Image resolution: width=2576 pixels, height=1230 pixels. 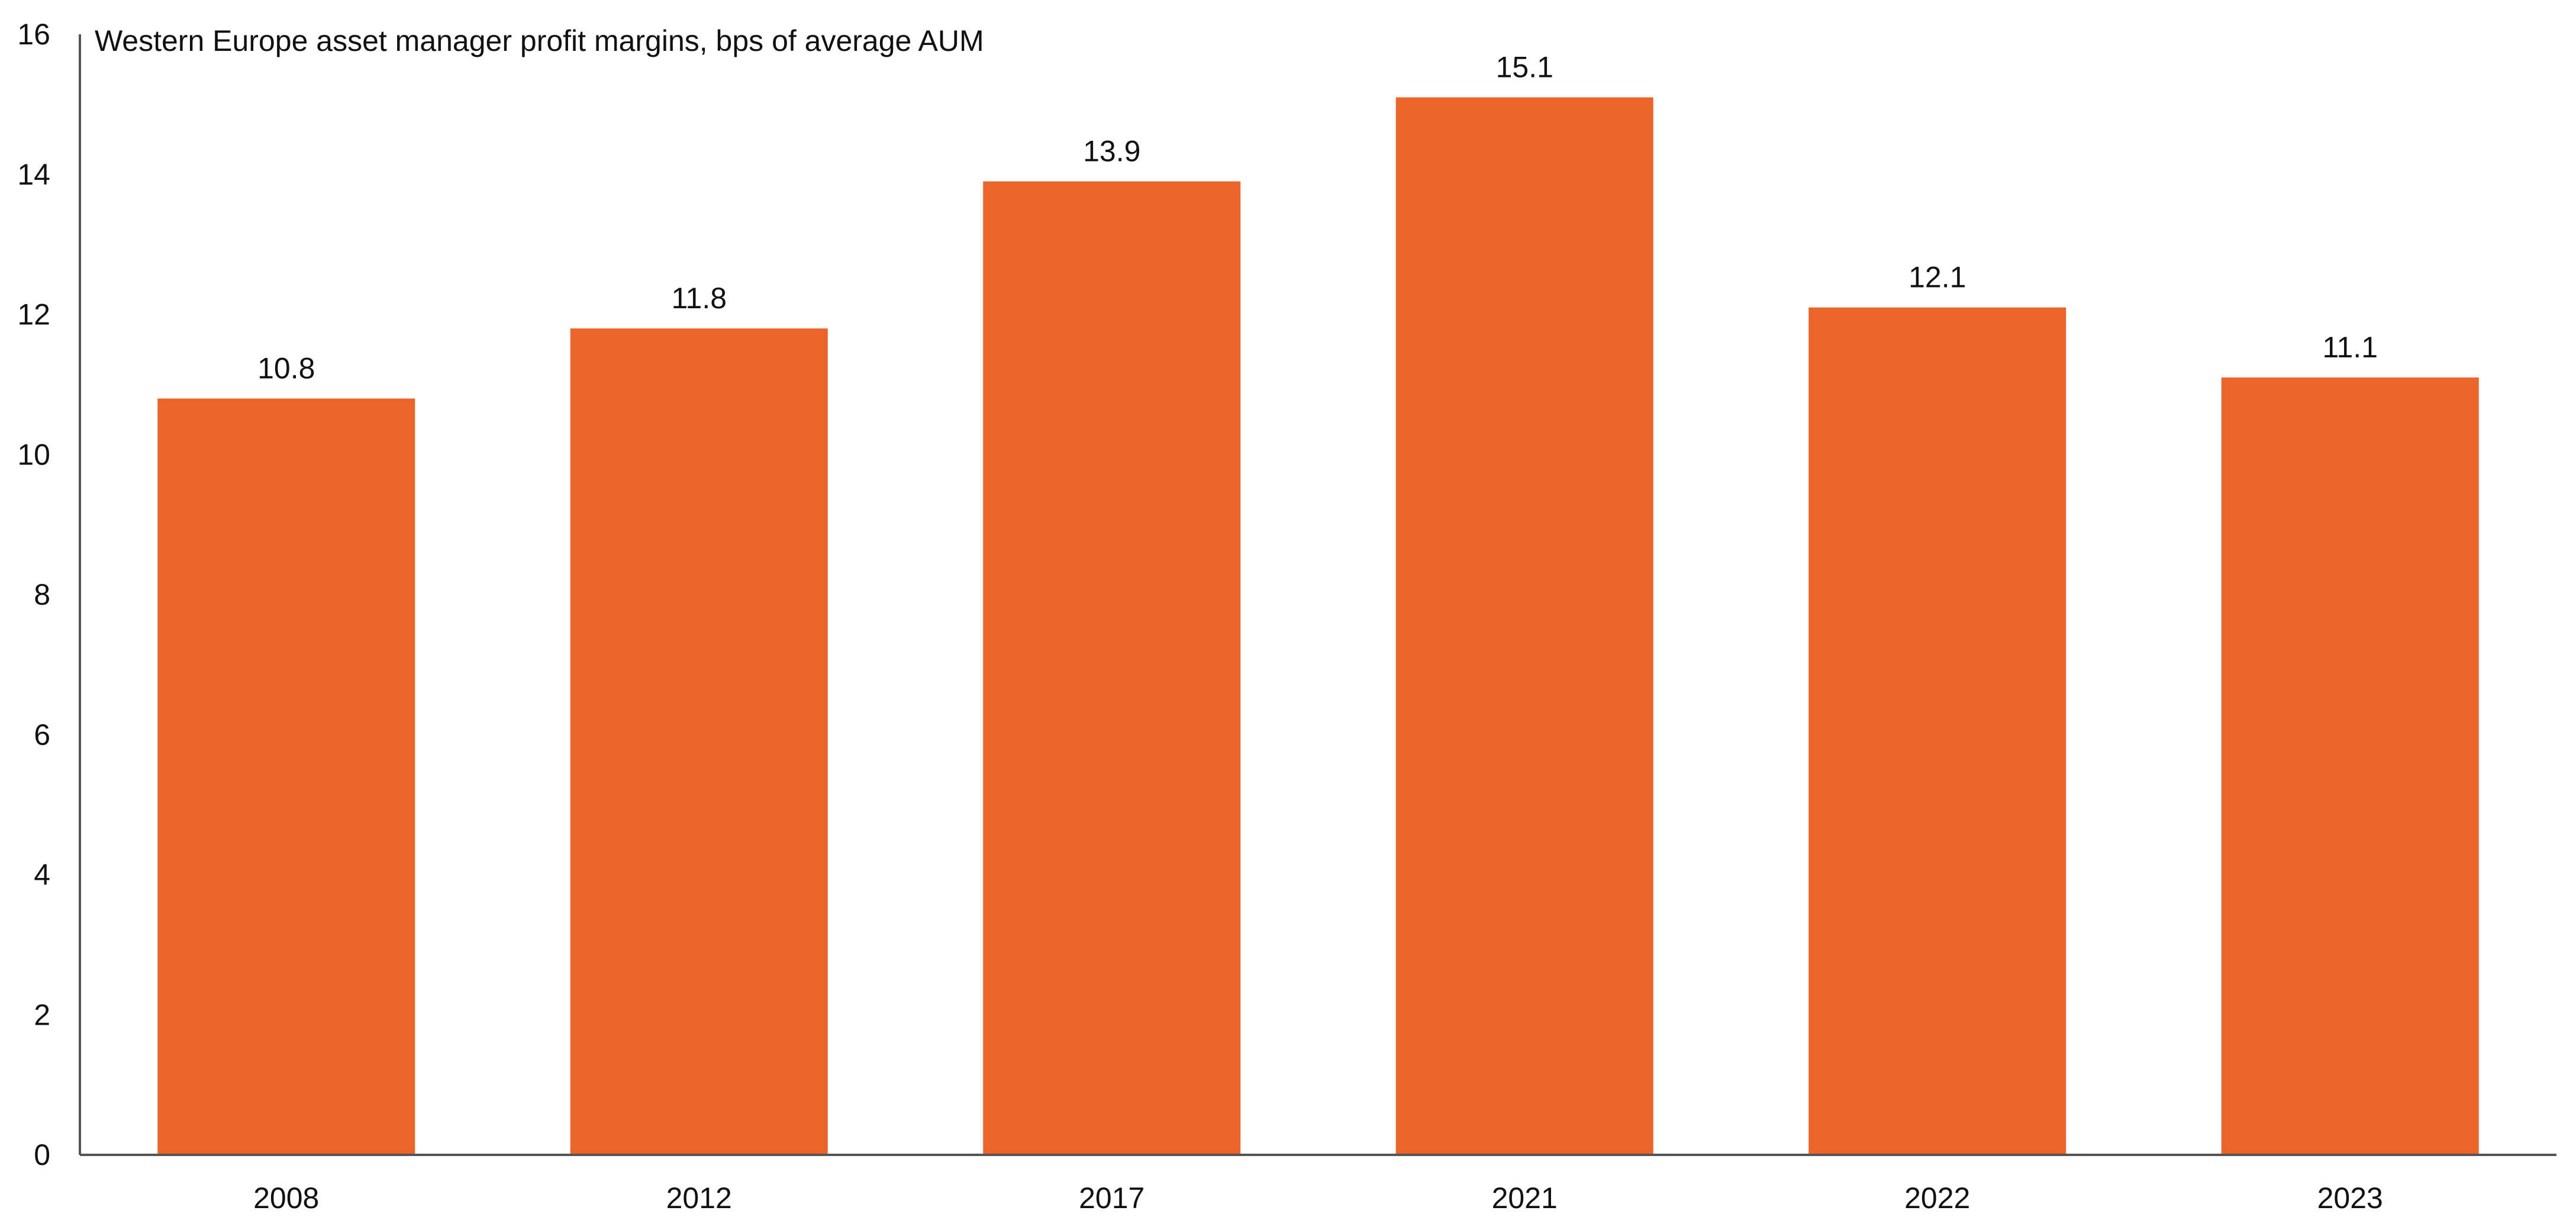 What do you see at coordinates (42, 1014) in the screenshot?
I see `y-tick-label: 2` at bounding box center [42, 1014].